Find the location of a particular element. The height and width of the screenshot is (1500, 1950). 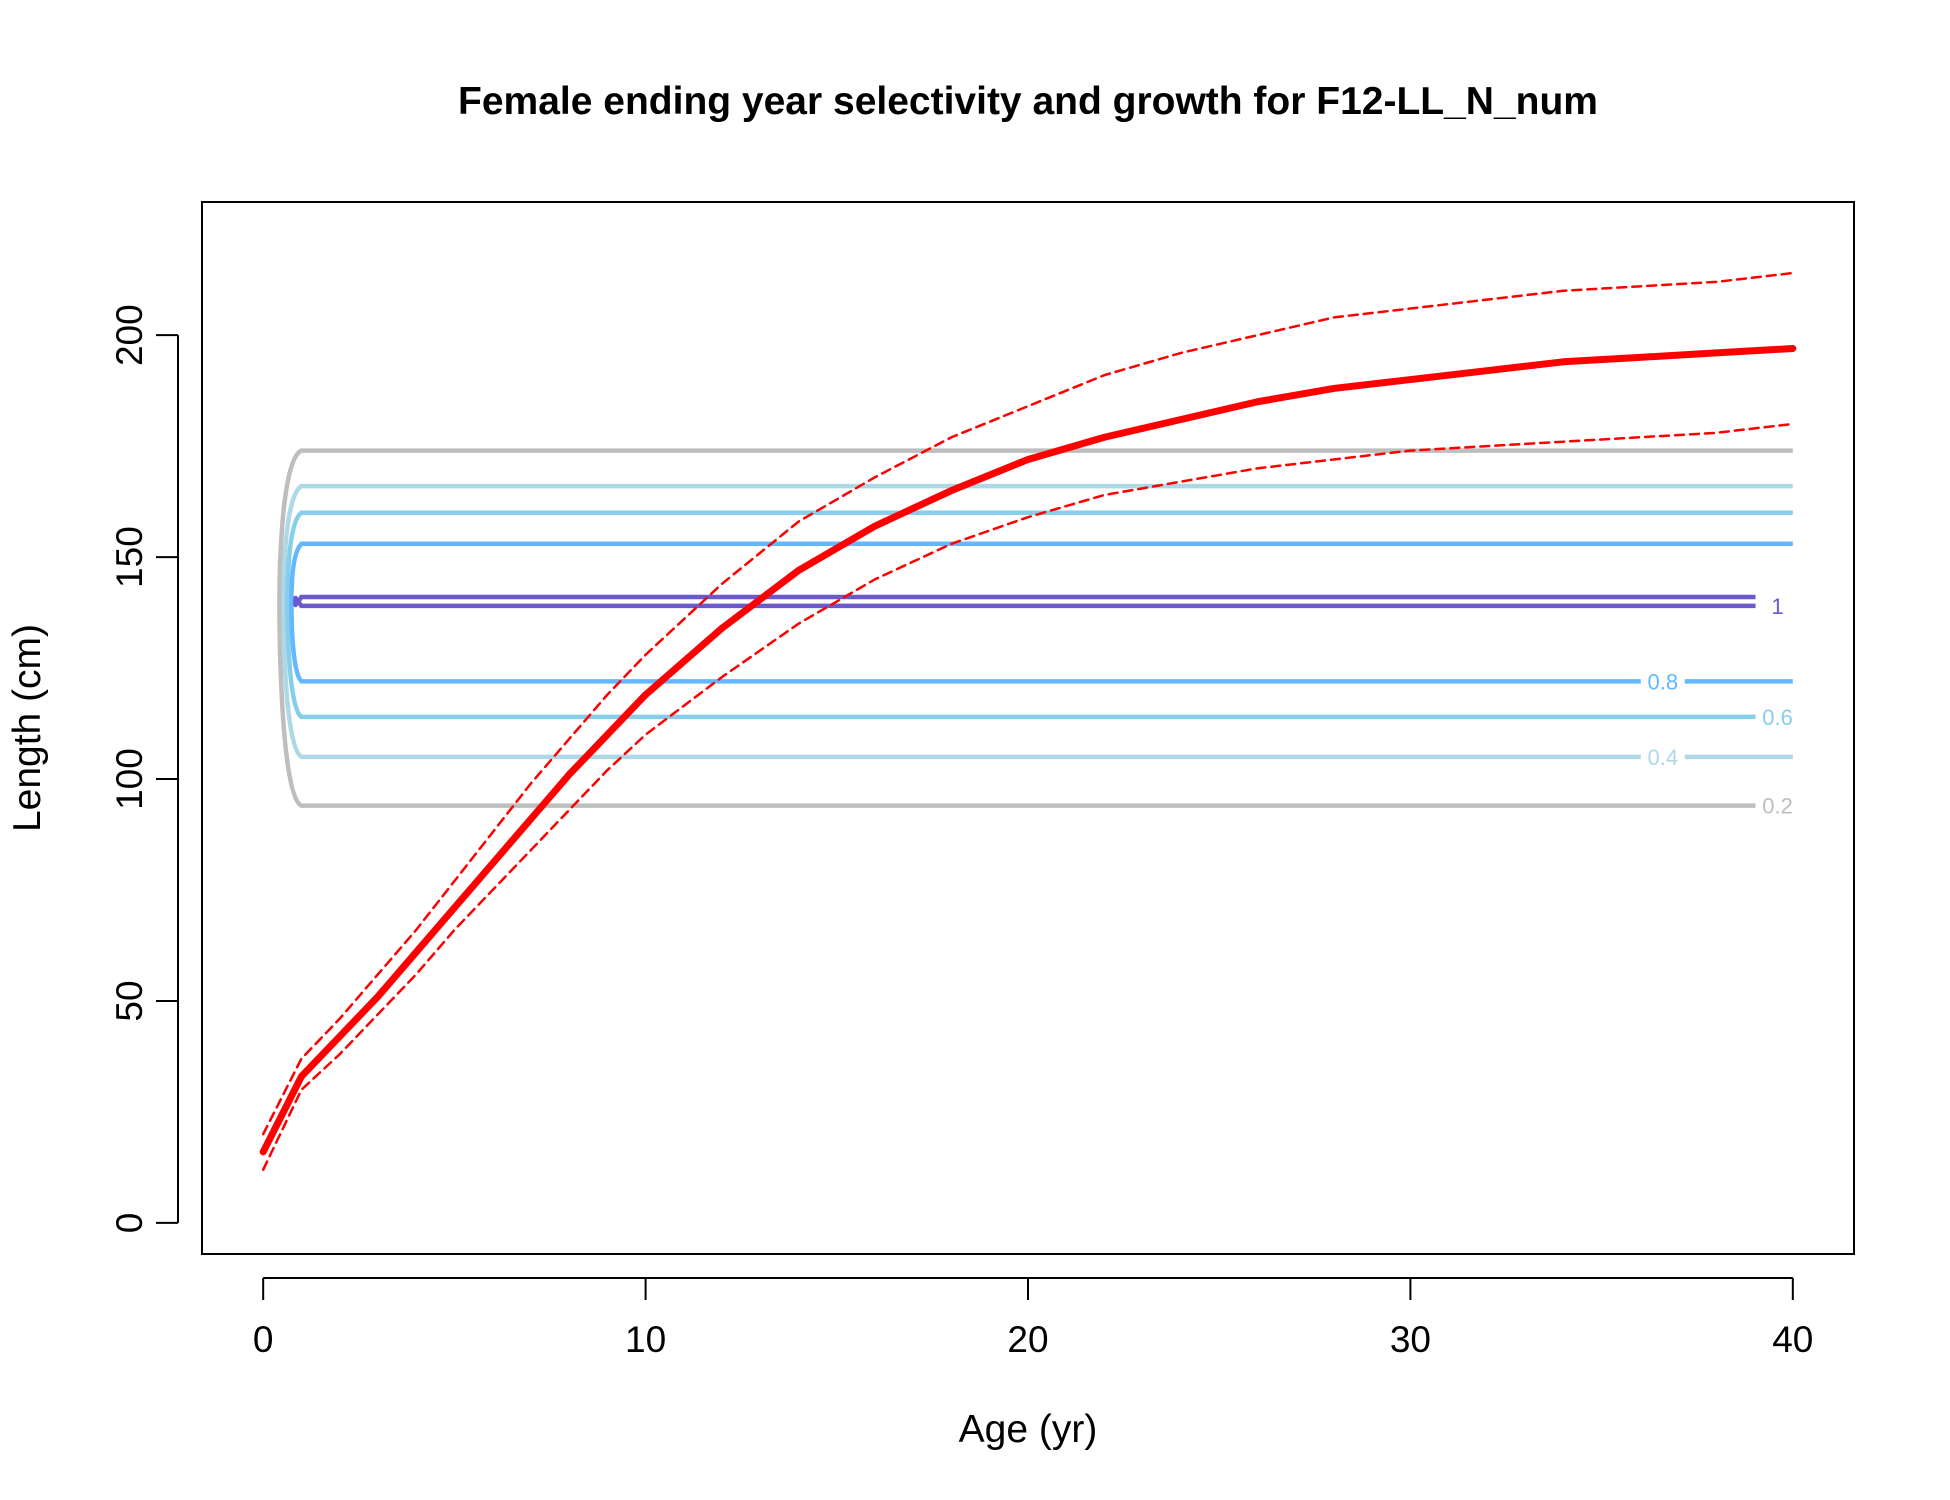

contour-label-0-4: 0.4 is located at coordinates (1662, 757).